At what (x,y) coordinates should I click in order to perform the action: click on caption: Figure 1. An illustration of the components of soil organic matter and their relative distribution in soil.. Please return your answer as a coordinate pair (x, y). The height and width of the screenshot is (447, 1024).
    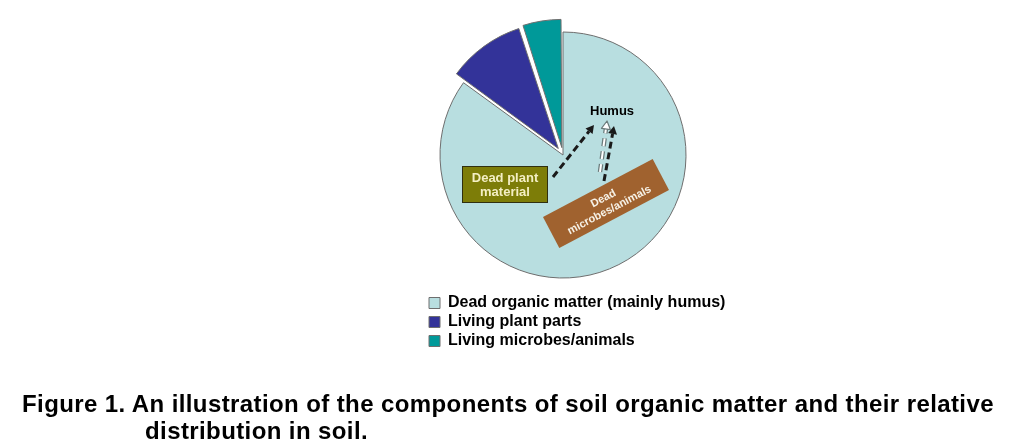
    Looking at the image, I should click on (508, 417).